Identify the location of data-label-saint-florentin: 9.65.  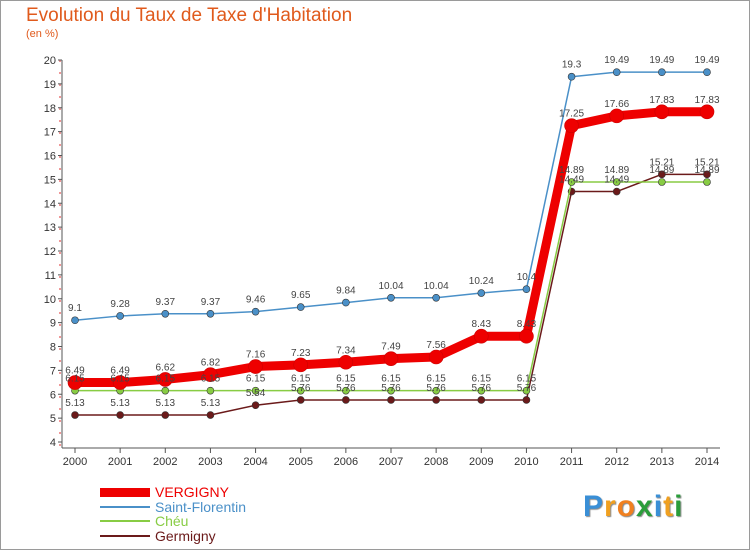
(301, 295).